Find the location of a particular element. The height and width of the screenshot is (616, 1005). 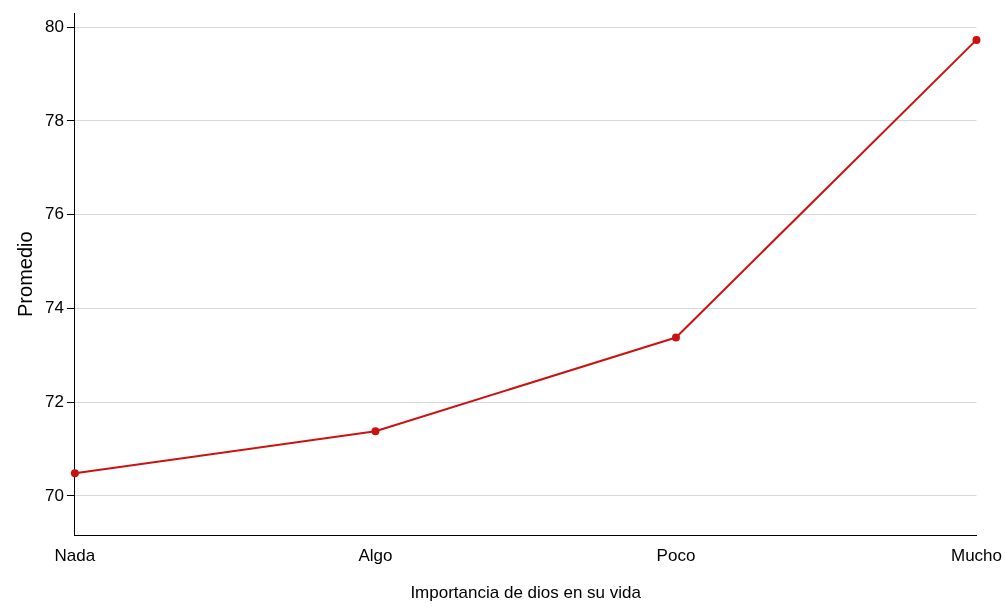

x-tick-label: Mucho is located at coordinates (976, 556).